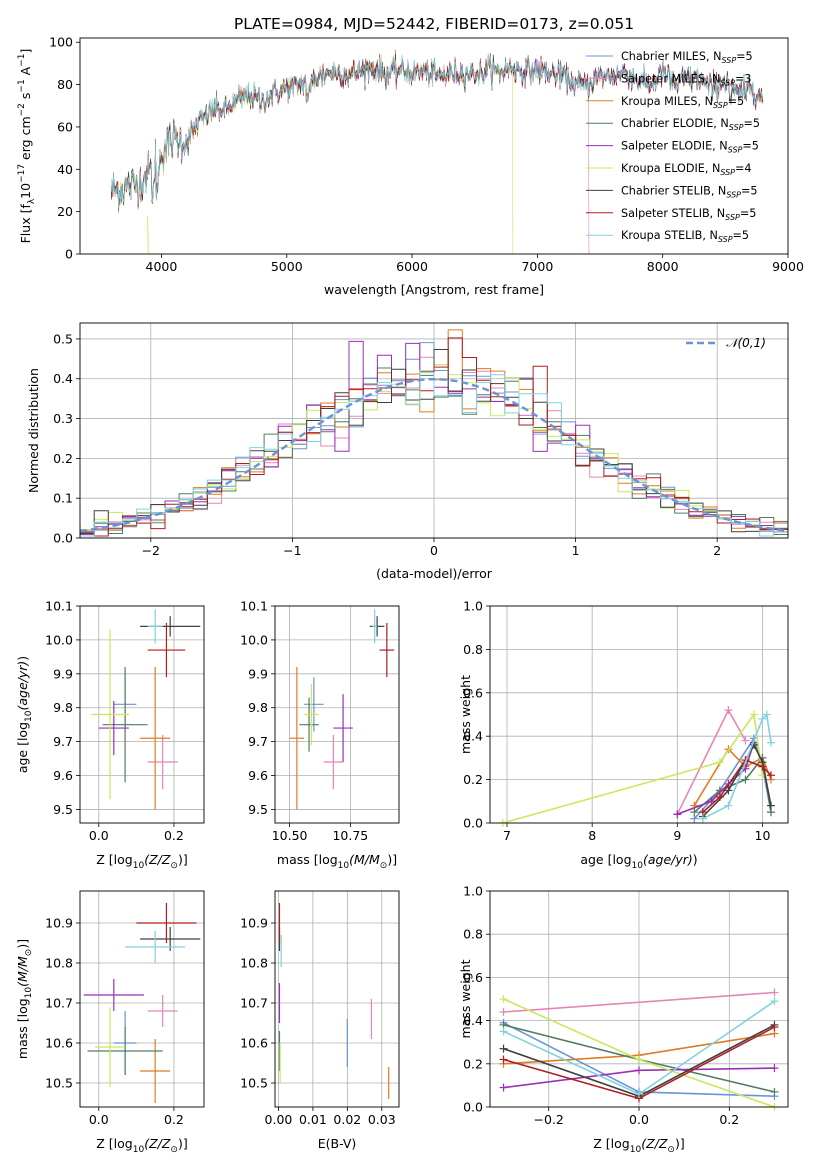  What do you see at coordinates (65, 169) in the screenshot?
I see `y-tick-label: 40` at bounding box center [65, 169].